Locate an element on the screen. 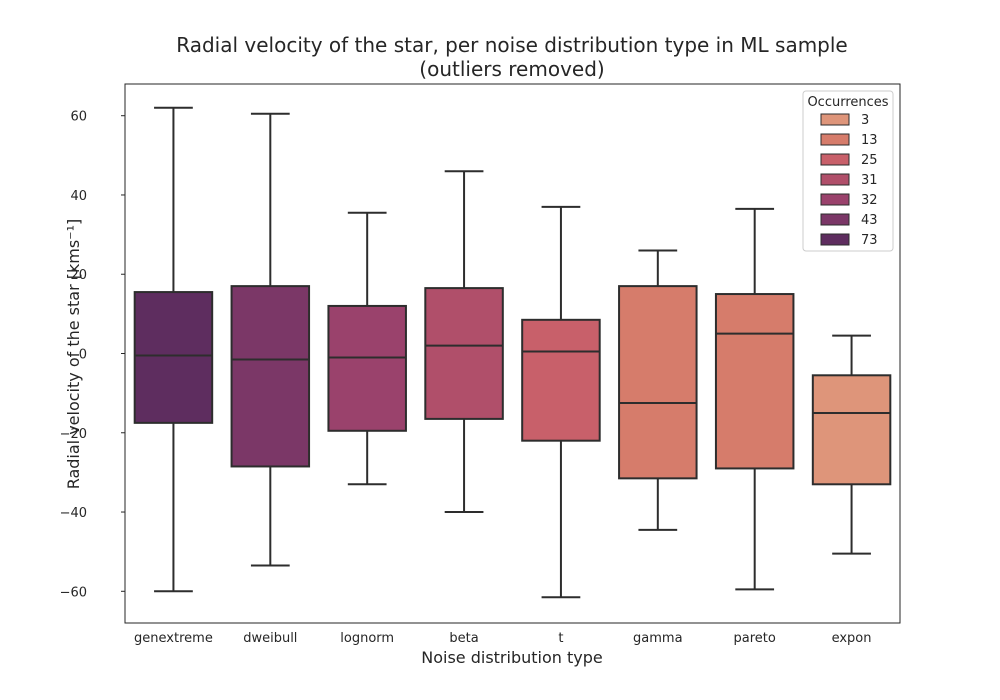  box-group-lognorm: lognorm is located at coordinates (367, 428).